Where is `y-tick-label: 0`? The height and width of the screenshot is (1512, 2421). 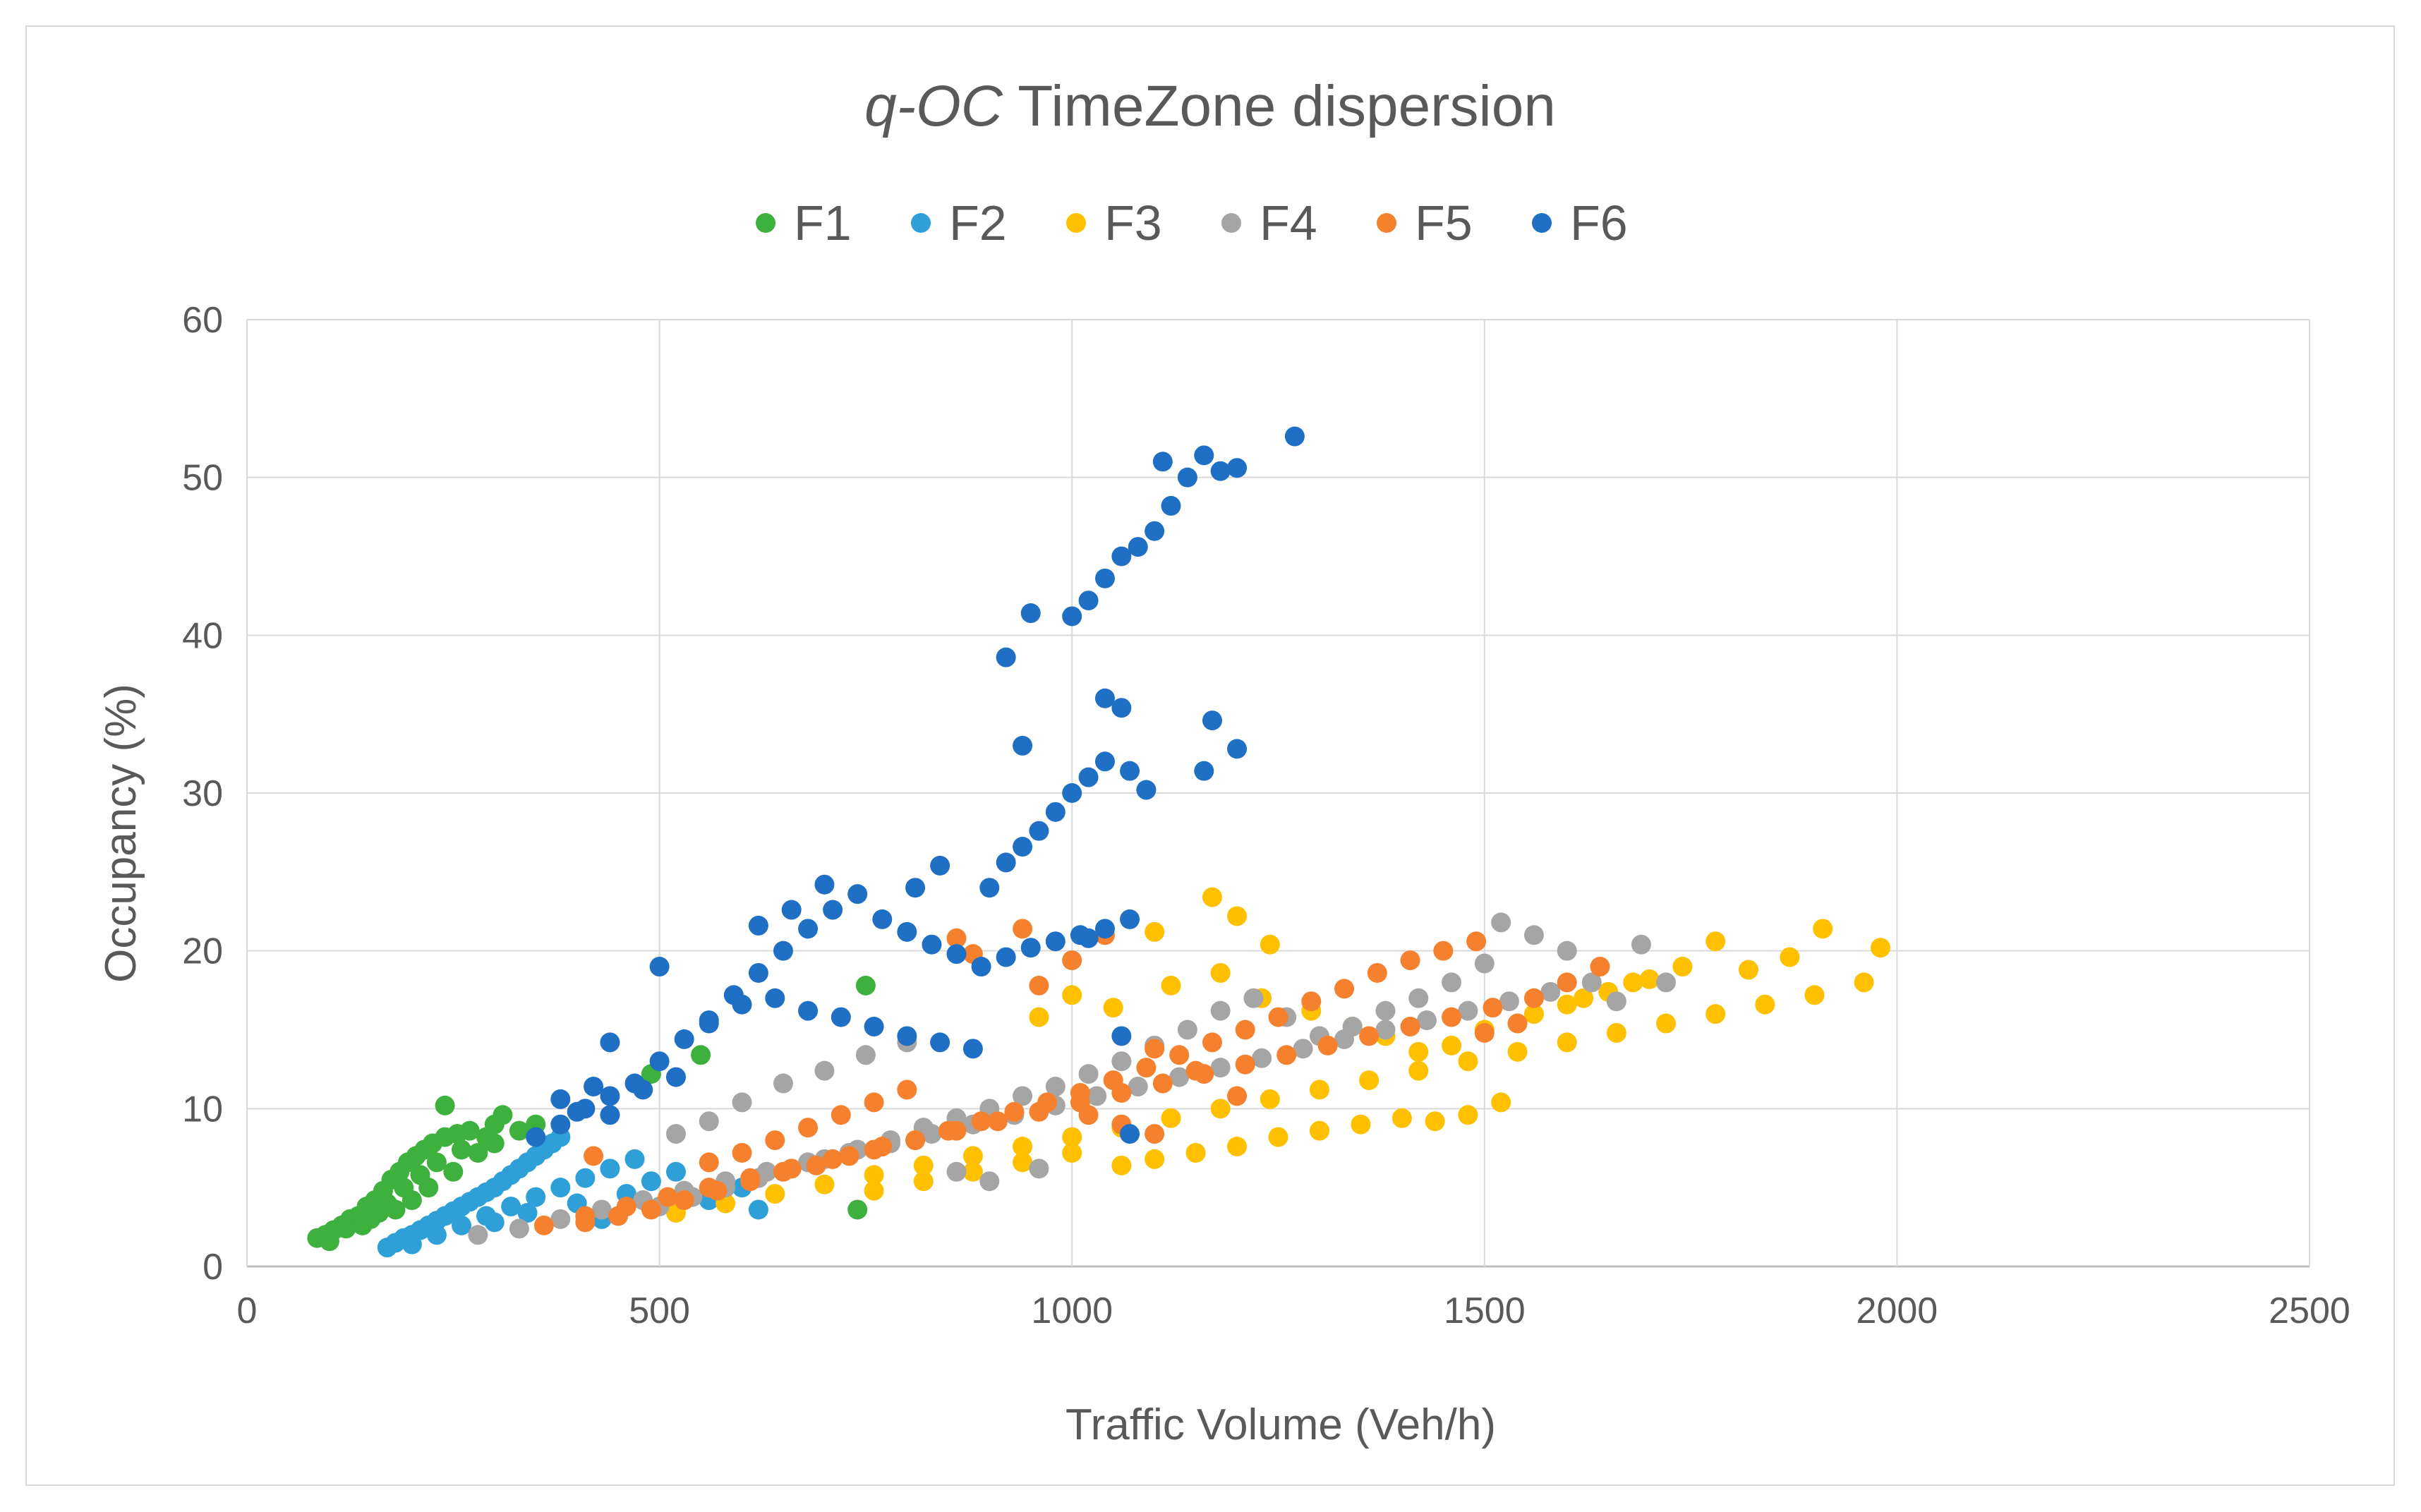 y-tick-label: 0 is located at coordinates (213, 1267).